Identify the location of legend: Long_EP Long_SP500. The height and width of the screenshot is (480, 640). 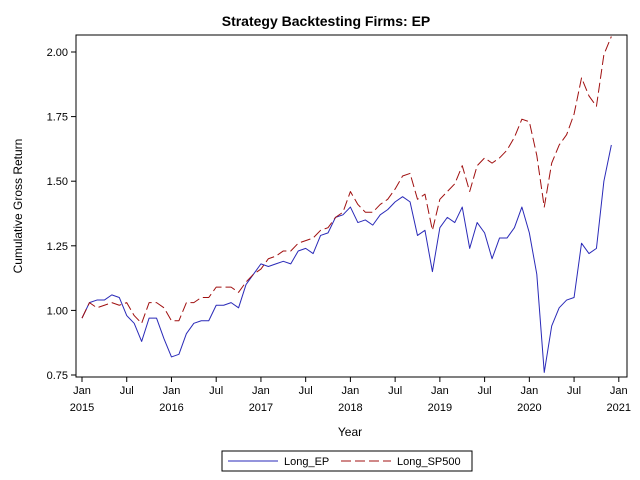
(347, 461).